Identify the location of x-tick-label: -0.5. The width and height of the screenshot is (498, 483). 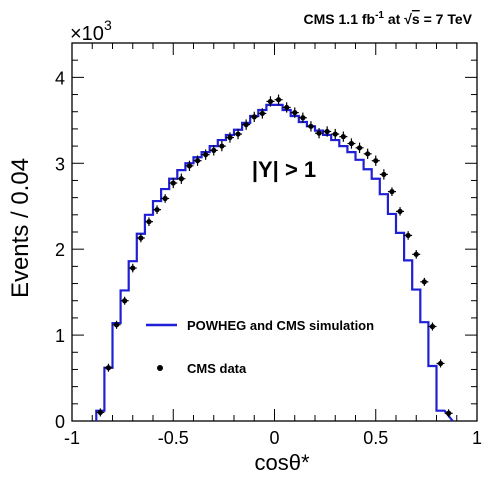
(173, 438).